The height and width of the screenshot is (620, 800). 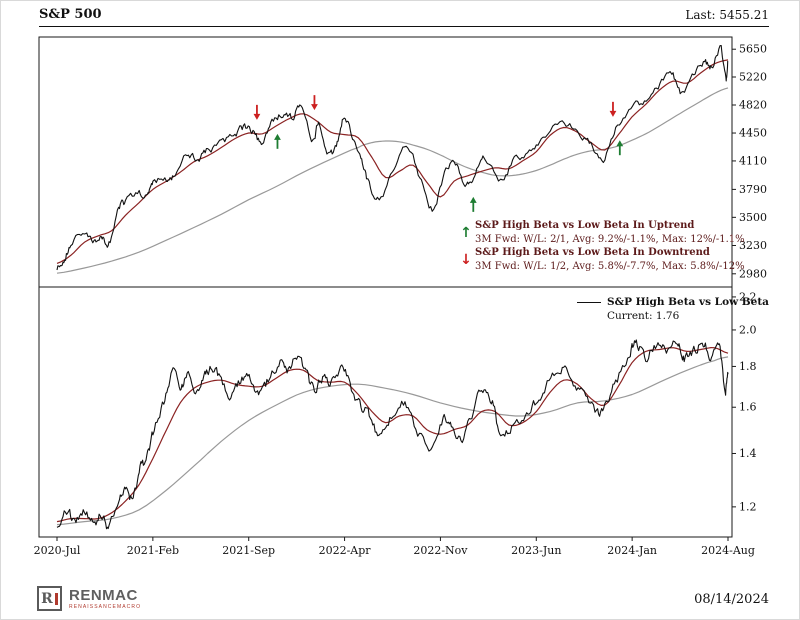 I want to click on ratio-legend: S&P High Beta vs Low Beta Current: 1.76, so click(x=673, y=309).